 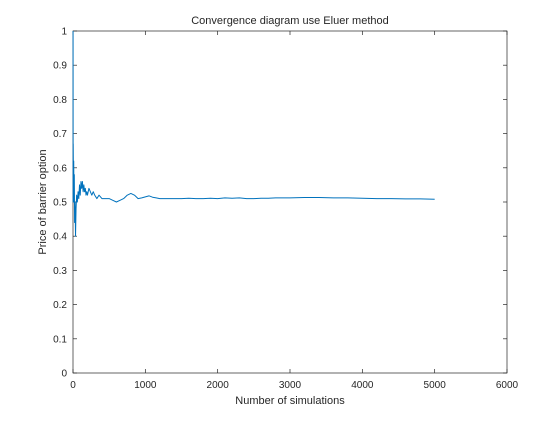 What do you see at coordinates (60, 339) in the screenshot?
I see `y-tick-label: 0.1` at bounding box center [60, 339].